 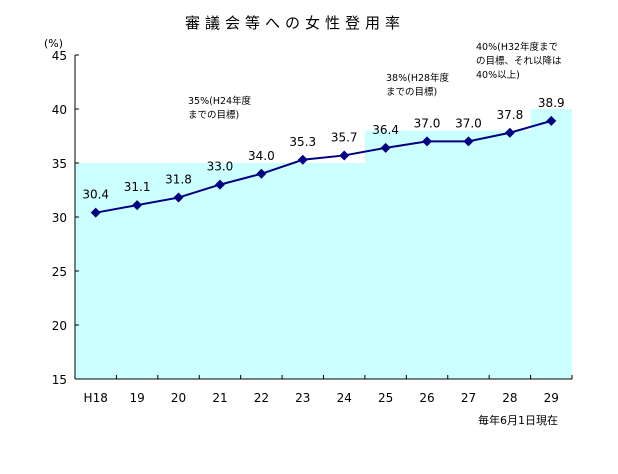 What do you see at coordinates (59, 164) in the screenshot?
I see `y-tick-label: 35` at bounding box center [59, 164].